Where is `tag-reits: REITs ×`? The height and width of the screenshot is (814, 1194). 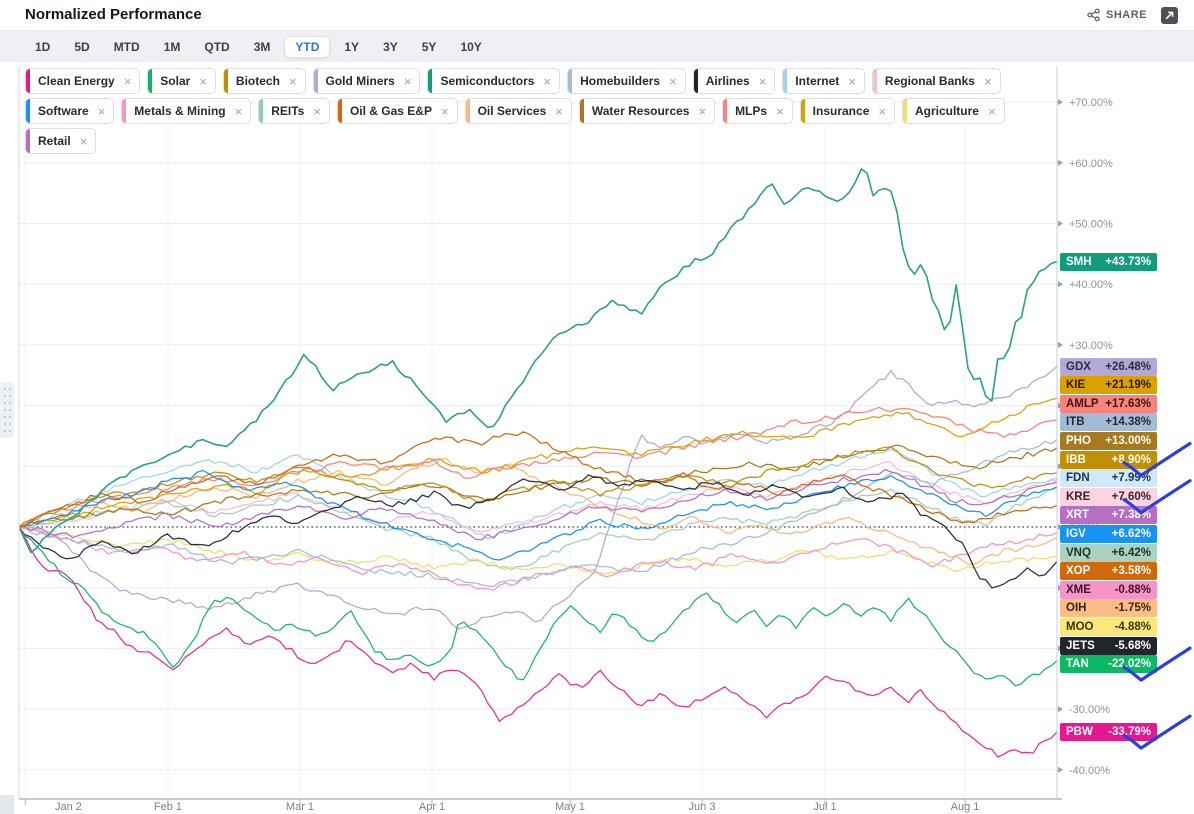
tag-reits: REITs × is located at coordinates (294, 111).